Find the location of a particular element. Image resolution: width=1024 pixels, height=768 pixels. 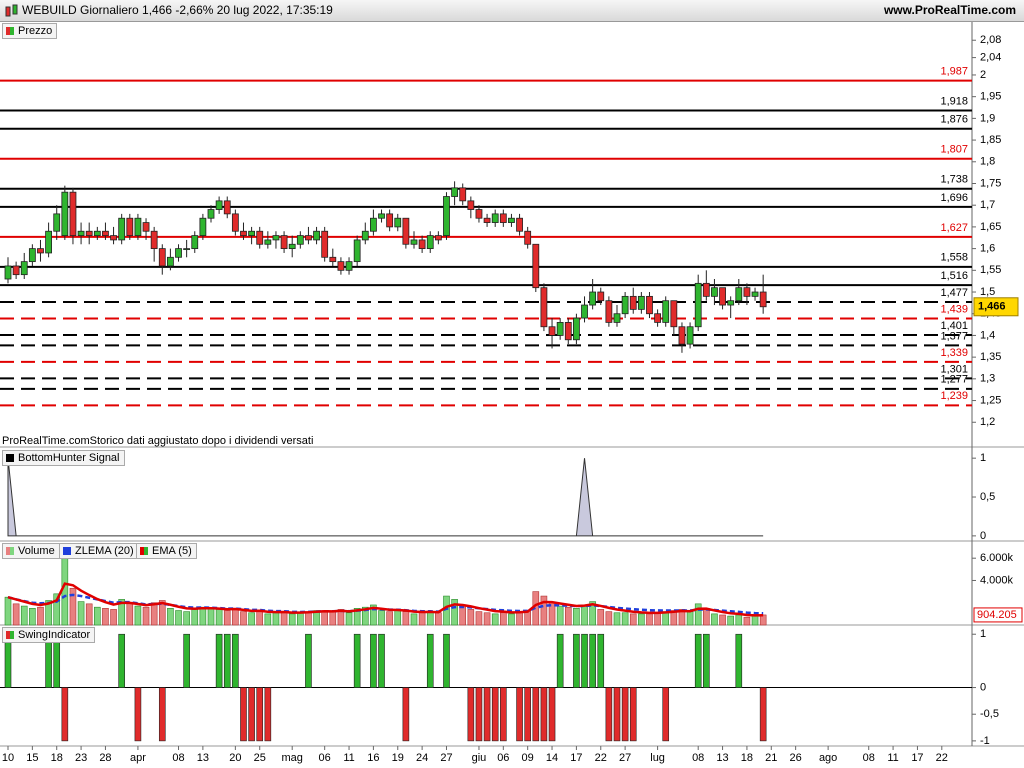

y-tick-label: 1,95 is located at coordinates (990, 97).